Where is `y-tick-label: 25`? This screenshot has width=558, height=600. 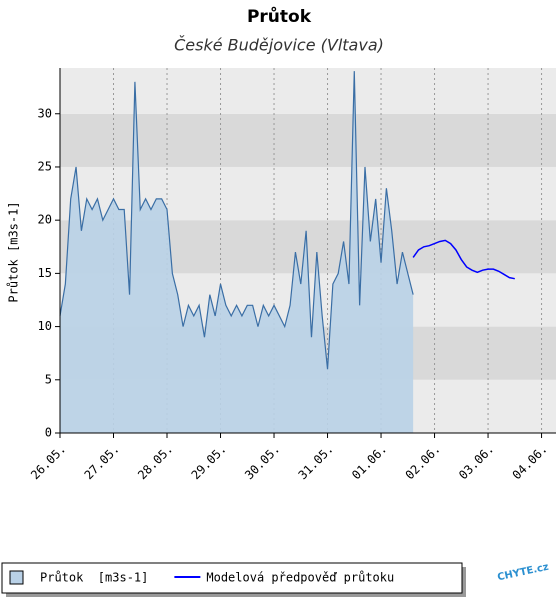
y-tick-label: 25 is located at coordinates (45, 166).